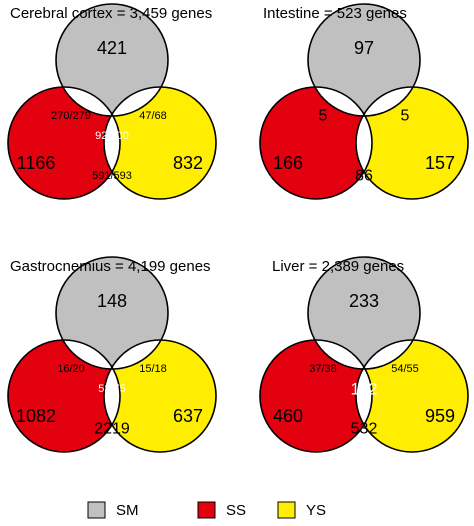 The width and height of the screenshot is (474, 526). What do you see at coordinates (364, 301) in the screenshot?
I see `sm-only-count: 233` at bounding box center [364, 301].